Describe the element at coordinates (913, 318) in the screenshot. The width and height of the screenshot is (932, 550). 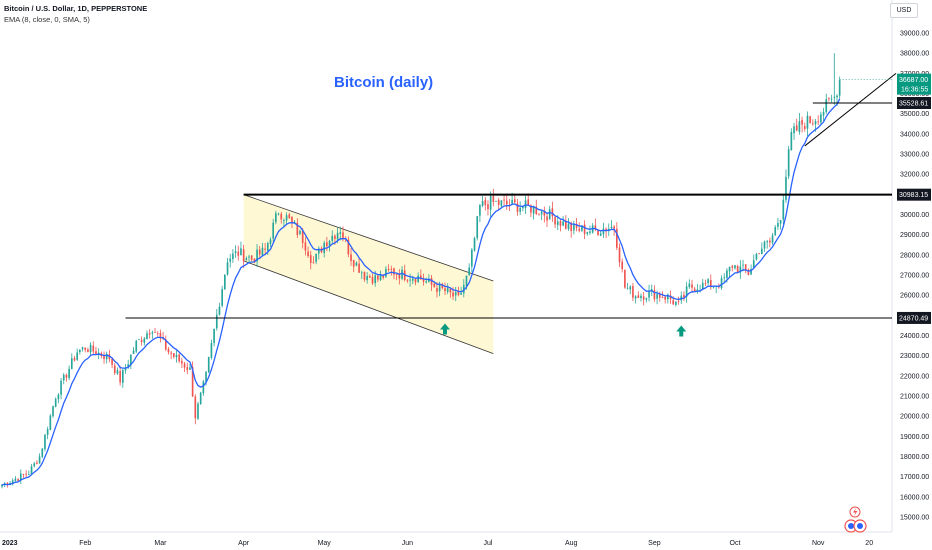
I see `level-label: 24870.49` at that location.